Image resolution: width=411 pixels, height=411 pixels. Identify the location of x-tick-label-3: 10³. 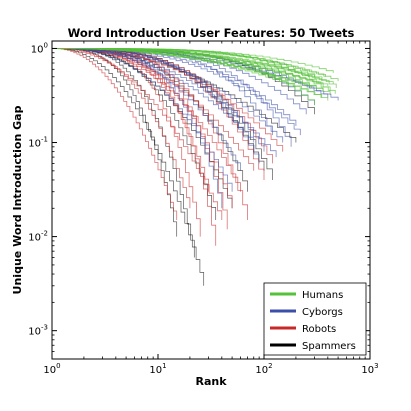
(369, 369).